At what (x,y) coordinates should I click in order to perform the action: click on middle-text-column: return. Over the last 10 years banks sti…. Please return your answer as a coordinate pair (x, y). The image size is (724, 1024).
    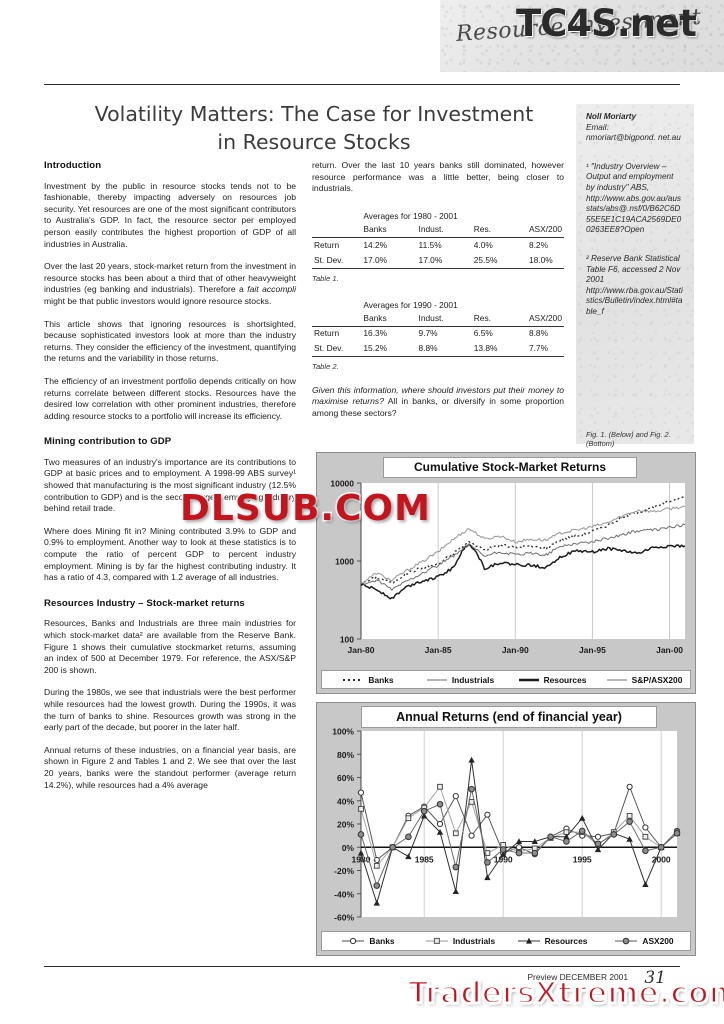
    Looking at the image, I should click on (438, 295).